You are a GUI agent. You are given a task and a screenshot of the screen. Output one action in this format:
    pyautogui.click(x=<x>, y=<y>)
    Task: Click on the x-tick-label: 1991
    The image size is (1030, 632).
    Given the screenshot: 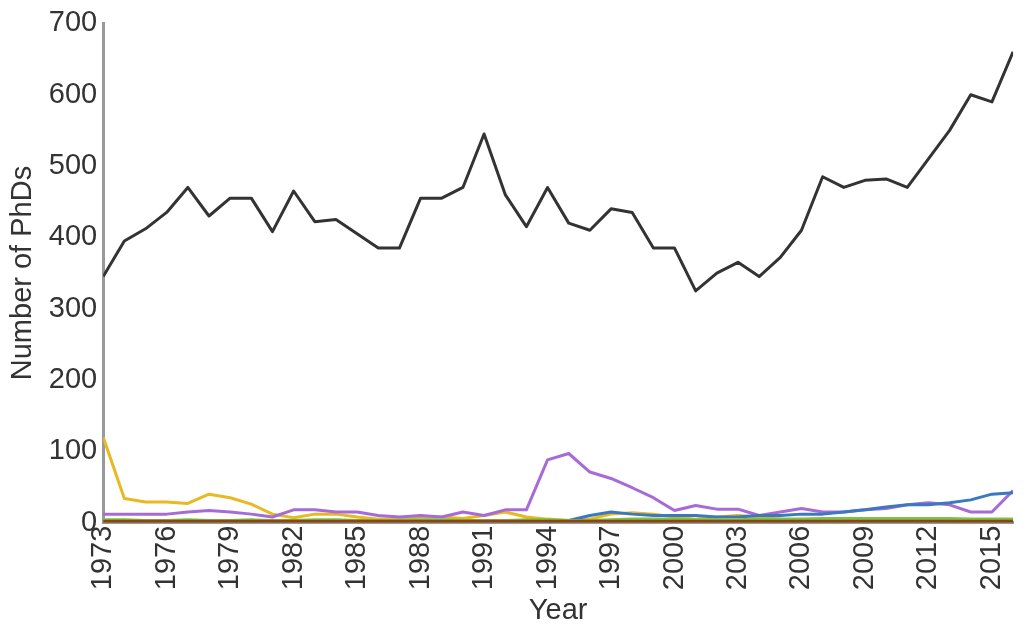 What is the action you would take?
    pyautogui.click(x=482, y=558)
    